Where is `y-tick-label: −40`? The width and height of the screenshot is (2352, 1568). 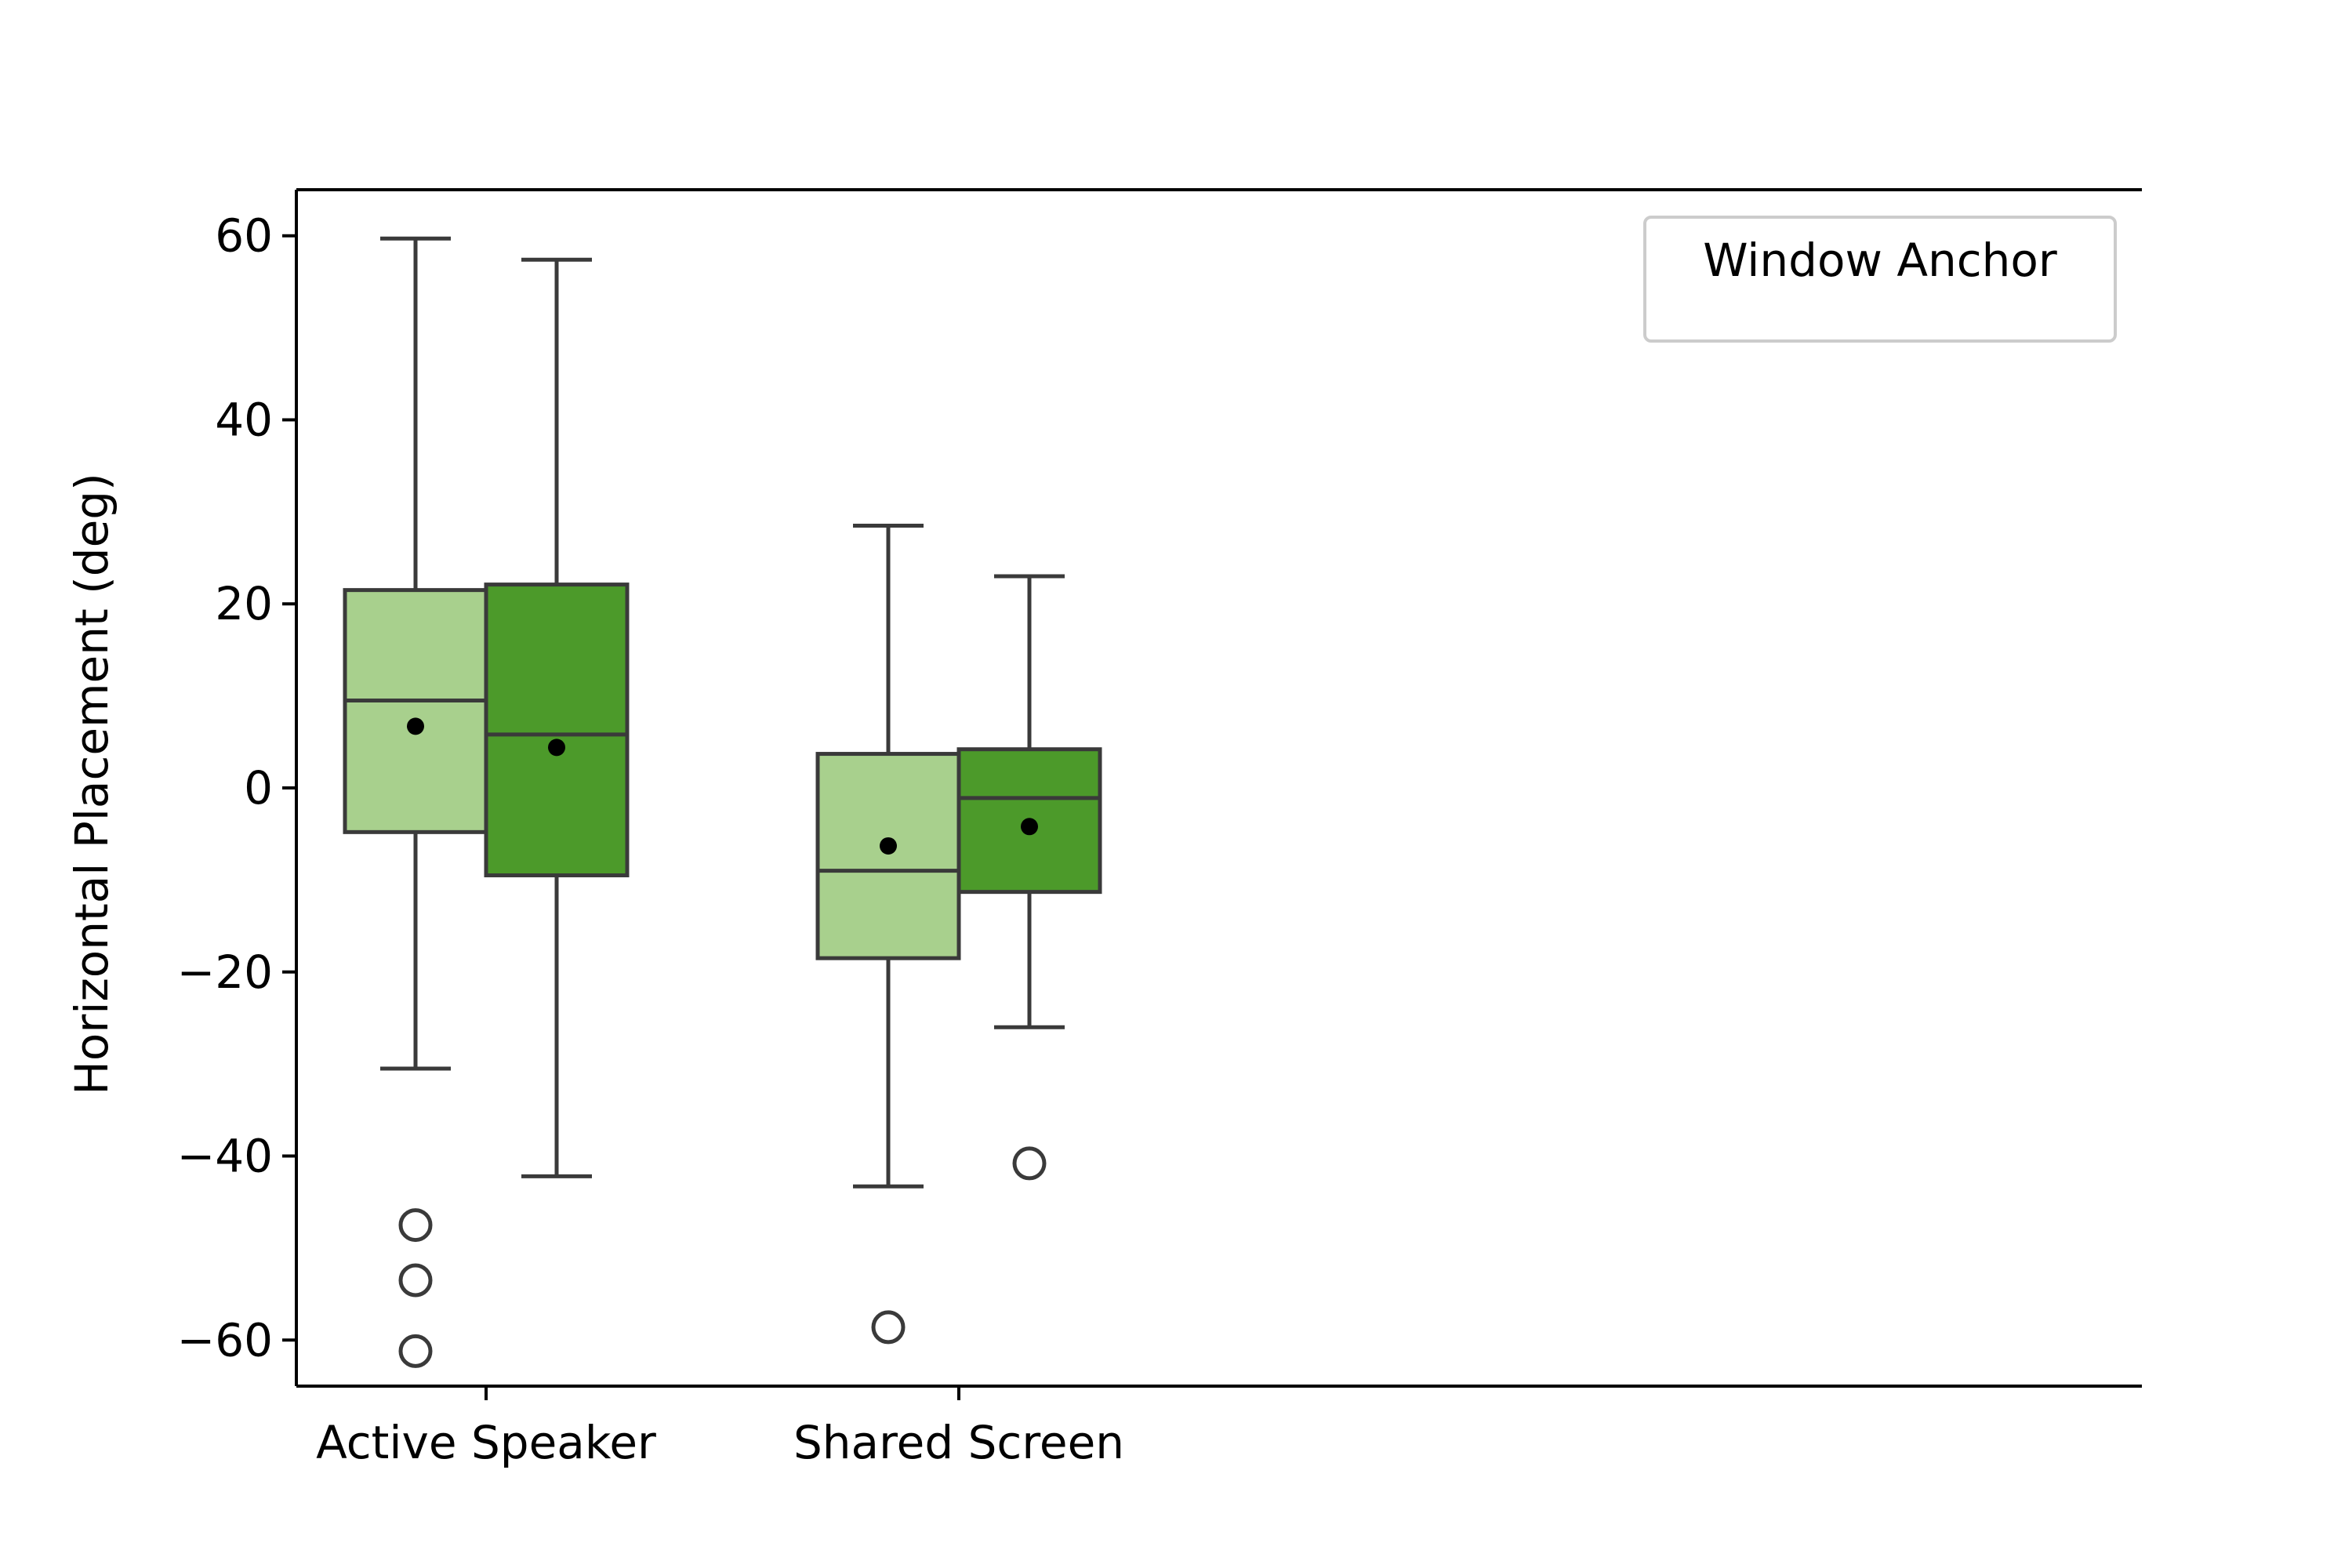
y-tick-label: −40 is located at coordinates (225, 1156).